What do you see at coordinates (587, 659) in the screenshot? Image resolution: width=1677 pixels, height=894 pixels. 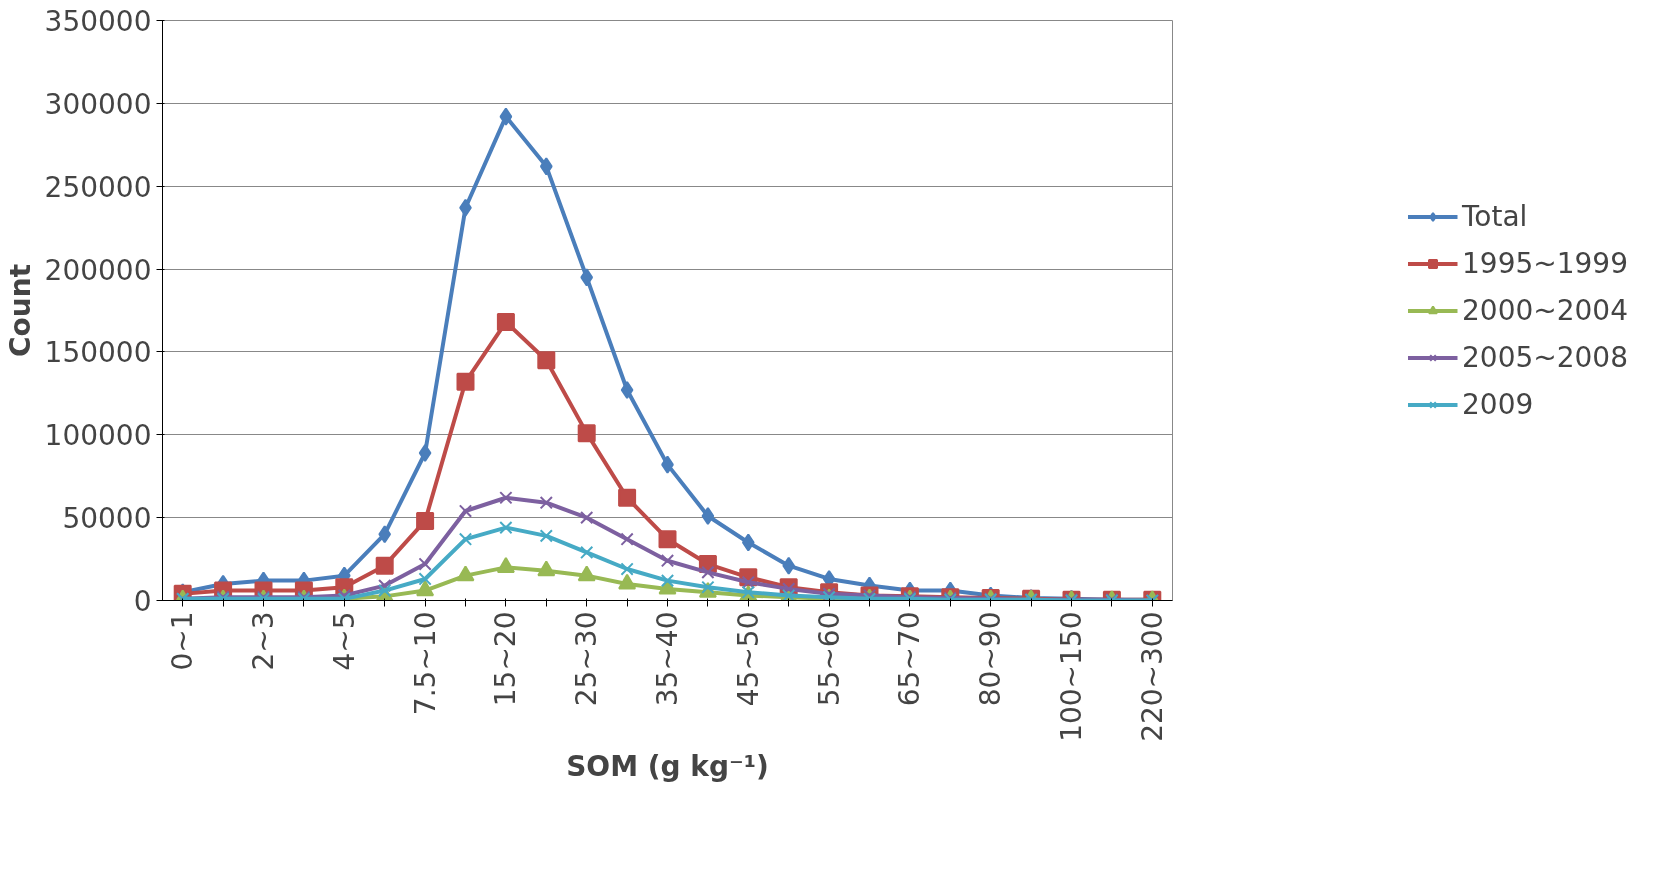 I see `x-tick-label: 25~30` at bounding box center [587, 659].